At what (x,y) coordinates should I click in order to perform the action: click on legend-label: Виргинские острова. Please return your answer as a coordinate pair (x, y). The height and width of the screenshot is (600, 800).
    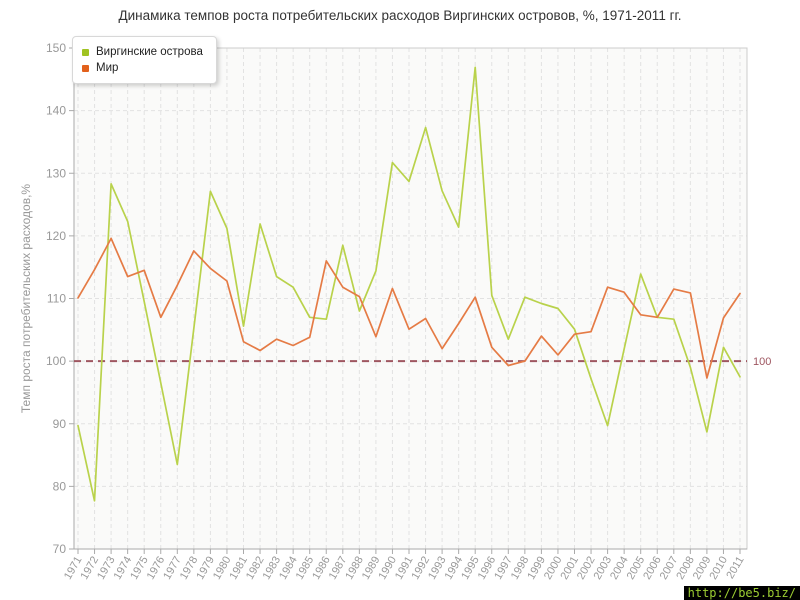
    Looking at the image, I should click on (149, 52).